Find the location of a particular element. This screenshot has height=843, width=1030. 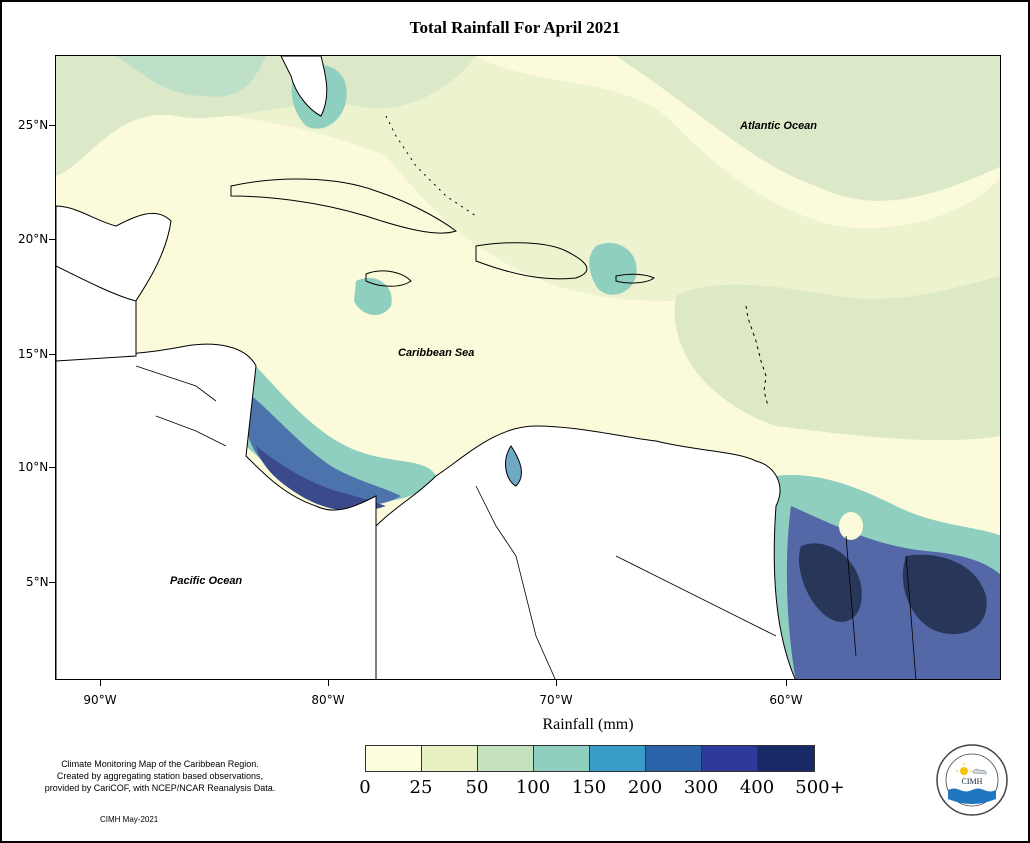

y-tick-10N: 10°N is located at coordinates (33, 467).